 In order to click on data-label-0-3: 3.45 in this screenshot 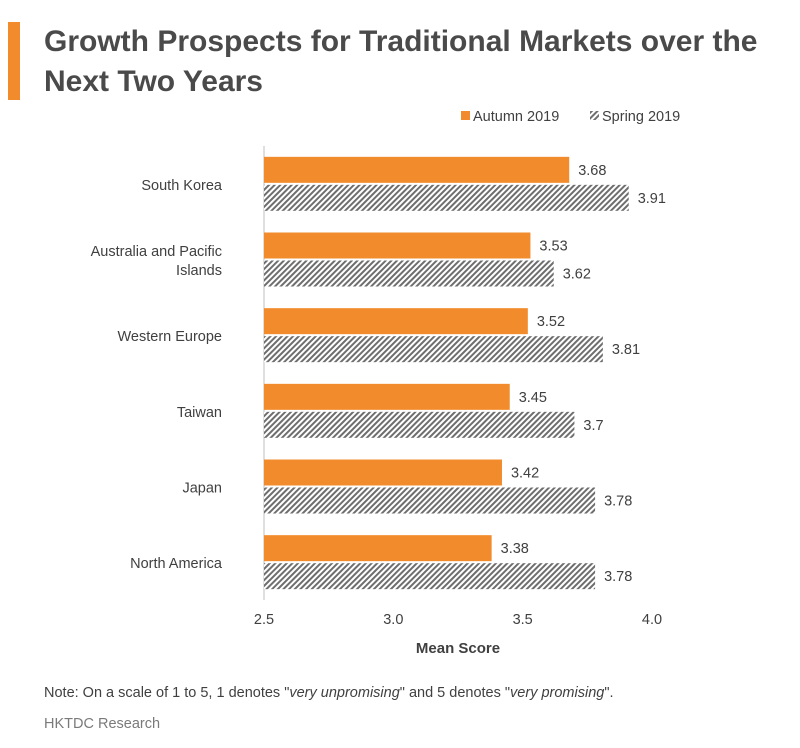, I will do `click(533, 398)`.